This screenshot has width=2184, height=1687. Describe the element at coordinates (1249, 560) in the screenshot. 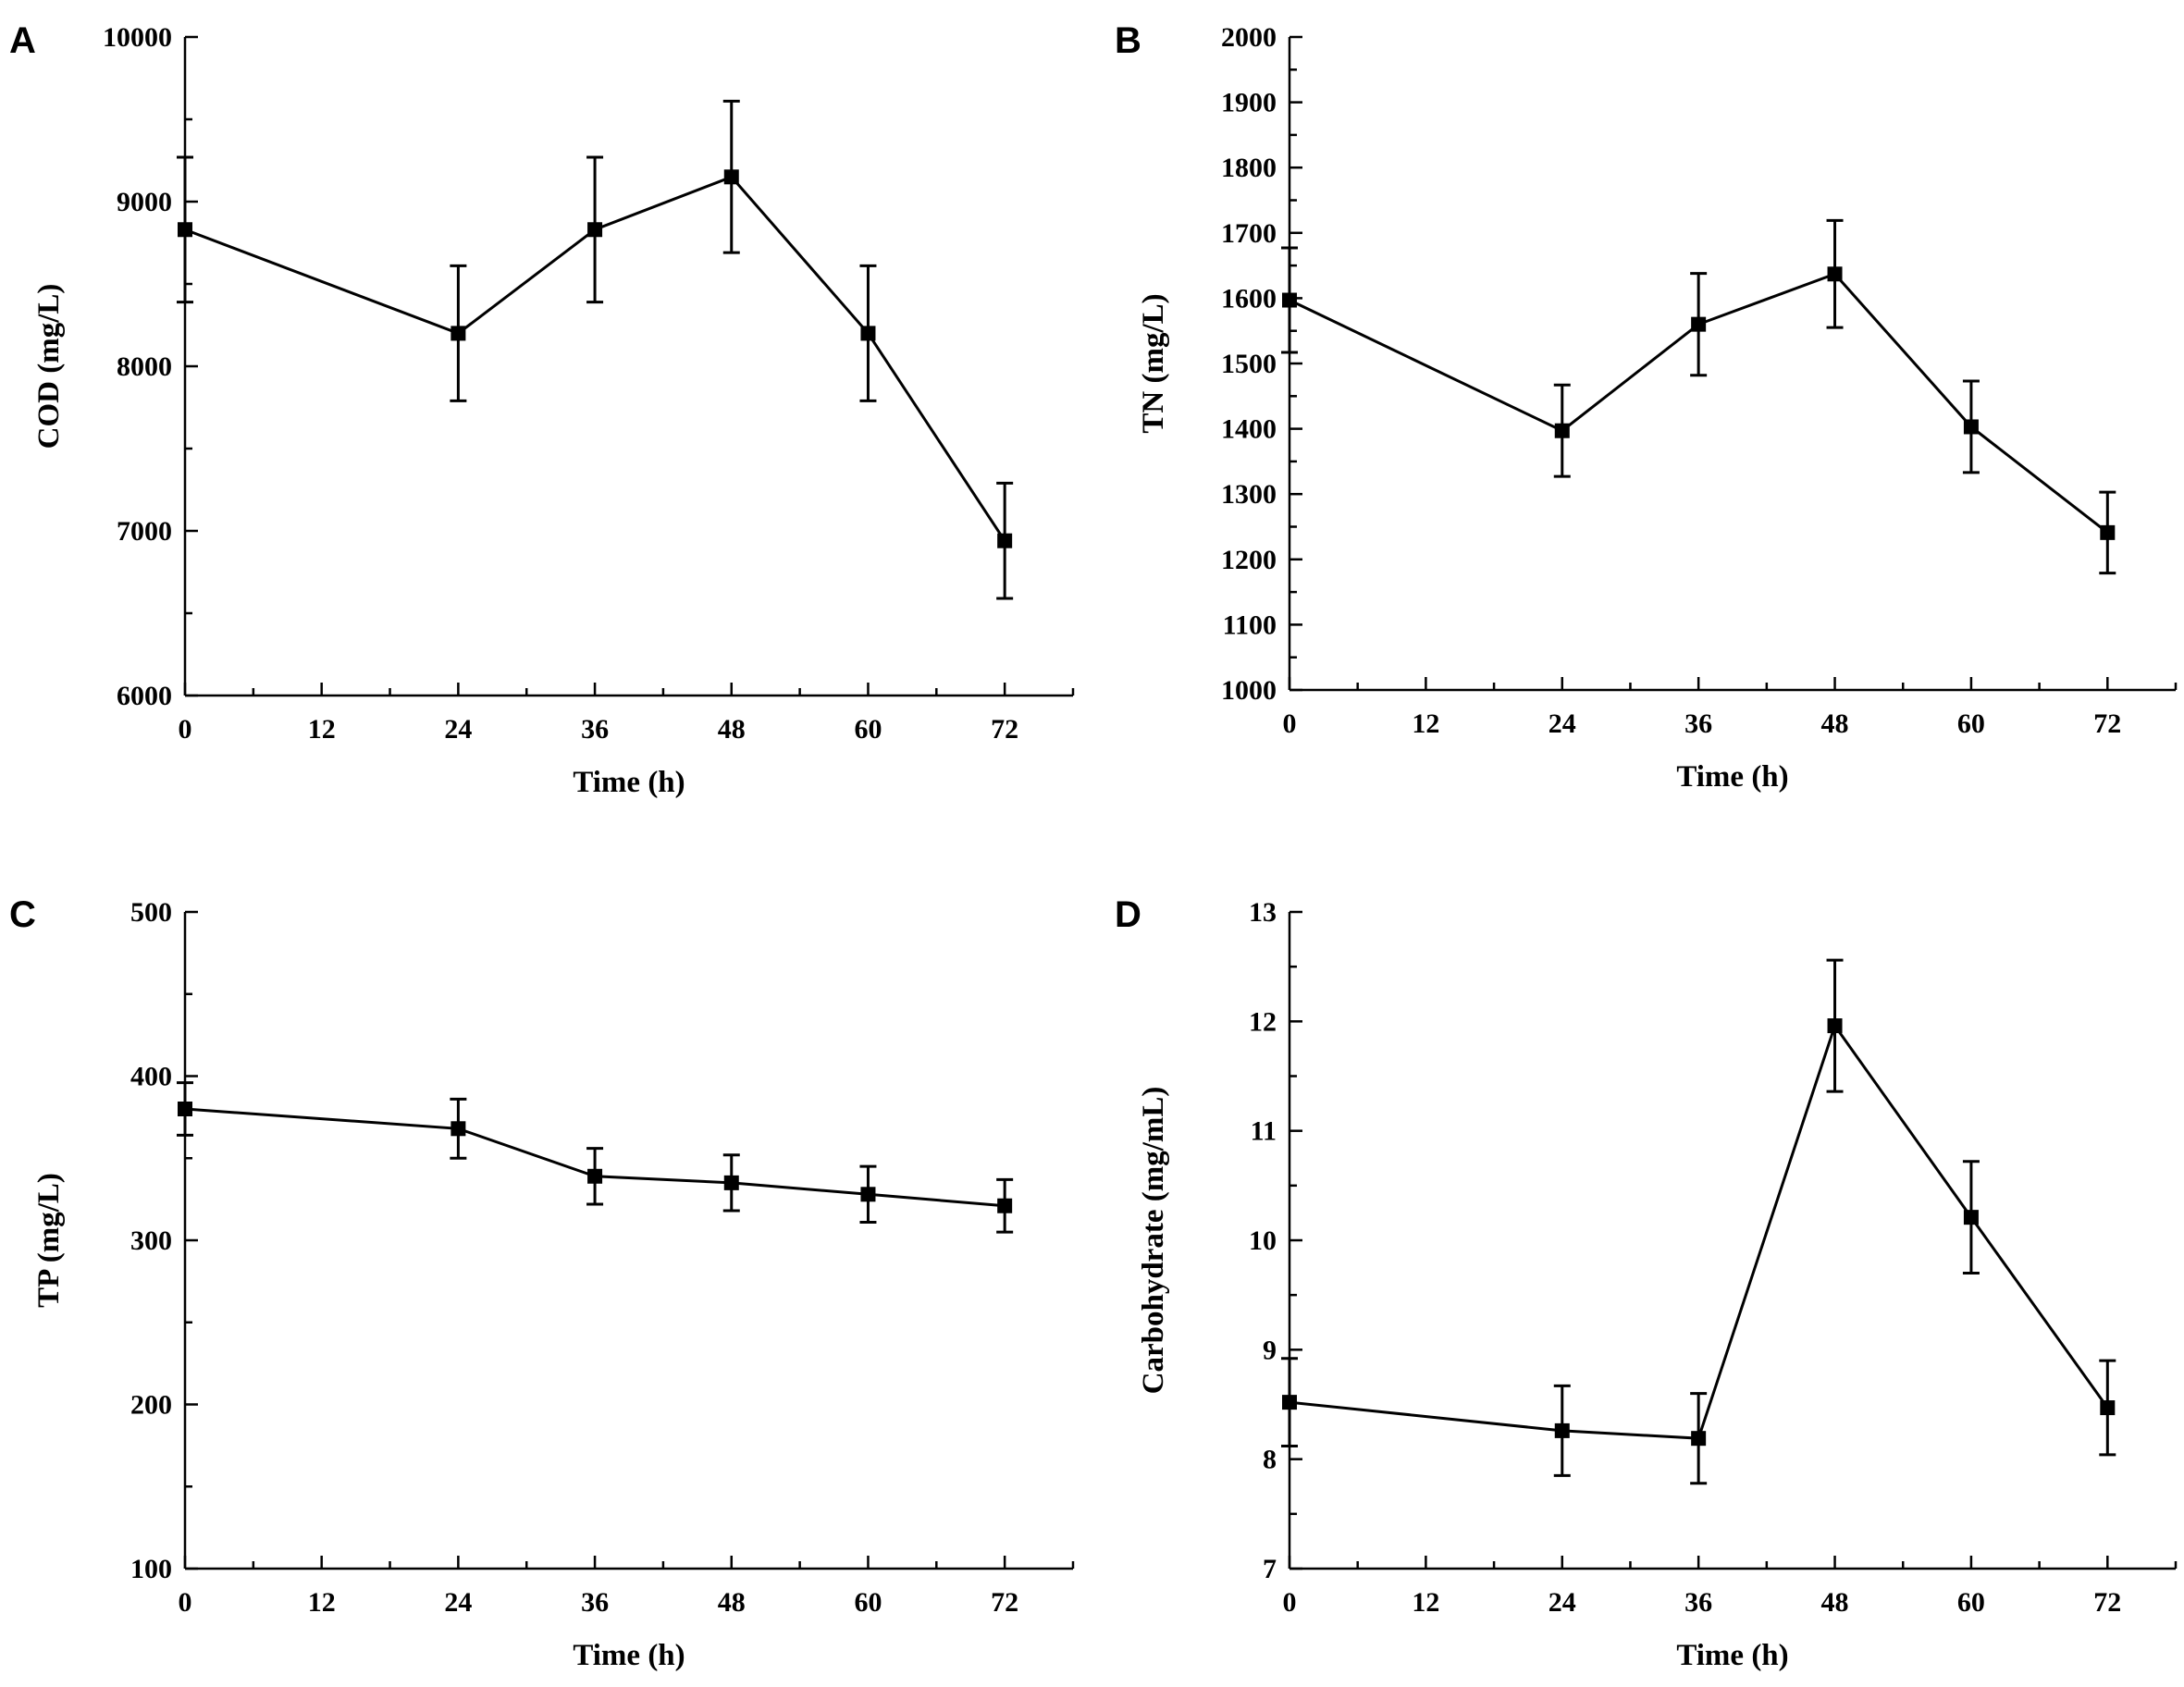

I see `y-tick-label: 1200` at that location.